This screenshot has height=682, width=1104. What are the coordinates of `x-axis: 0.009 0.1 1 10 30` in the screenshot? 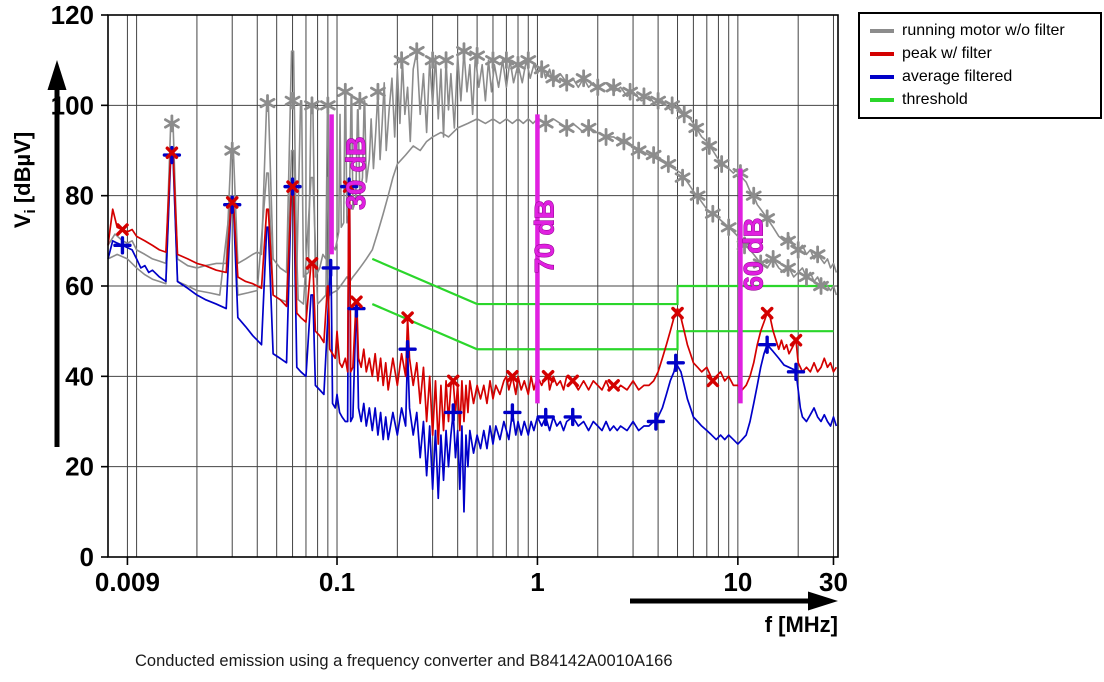 It's located at (471, 577).